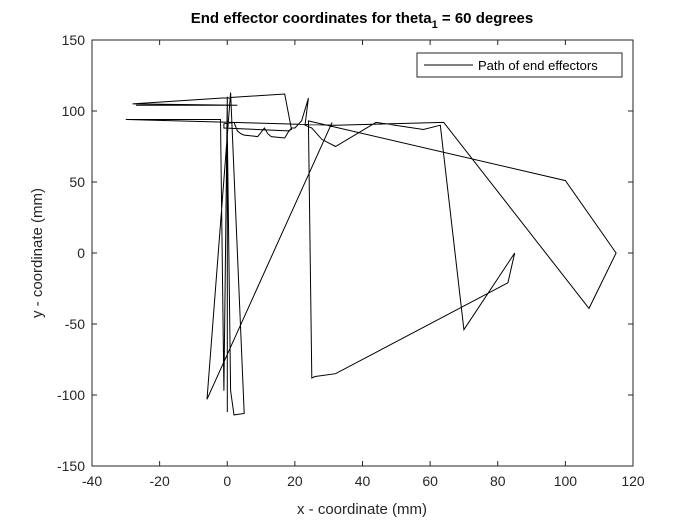 The height and width of the screenshot is (525, 700). Describe the element at coordinates (538, 65) in the screenshot. I see `legend-label: Path of end effectors` at that location.